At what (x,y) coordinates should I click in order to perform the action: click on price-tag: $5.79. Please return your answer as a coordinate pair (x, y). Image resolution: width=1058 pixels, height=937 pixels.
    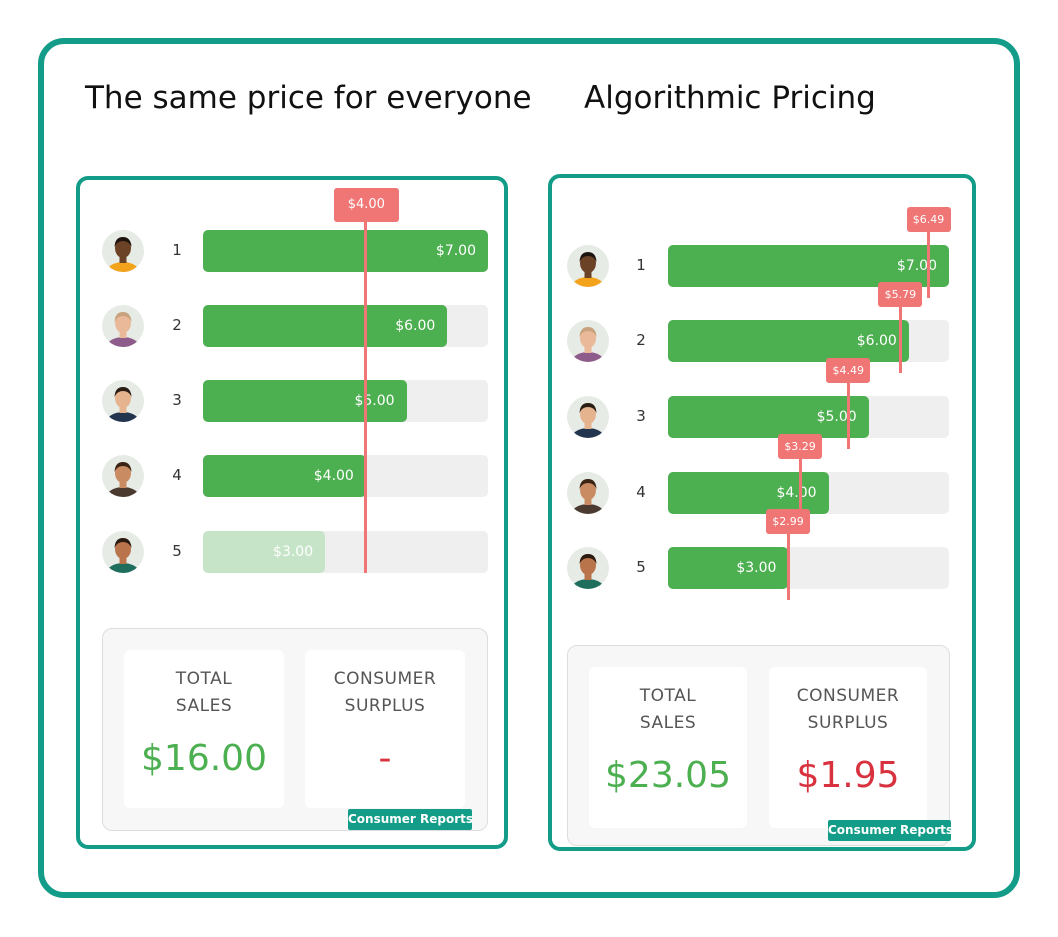
    Looking at the image, I should click on (900, 294).